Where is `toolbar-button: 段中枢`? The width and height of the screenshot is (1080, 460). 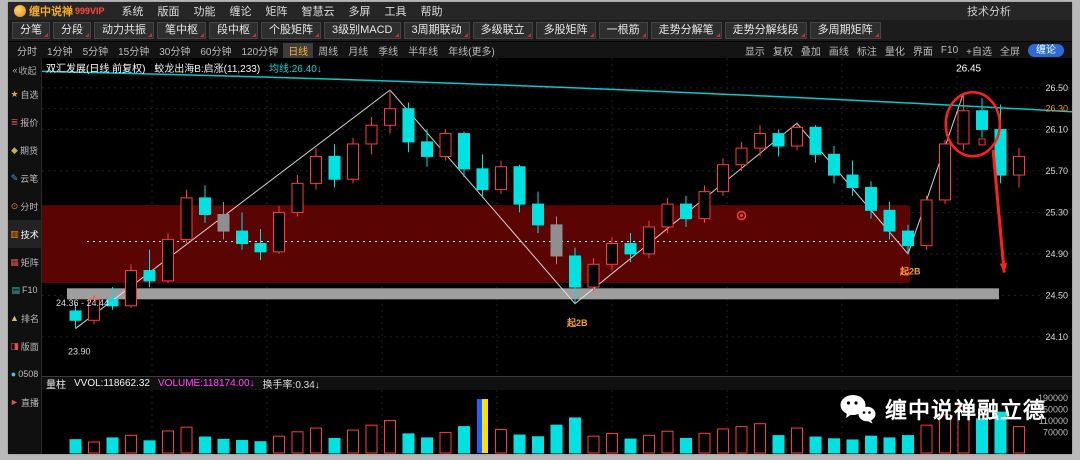
toolbar-button: 段中枢 is located at coordinates (233, 30).